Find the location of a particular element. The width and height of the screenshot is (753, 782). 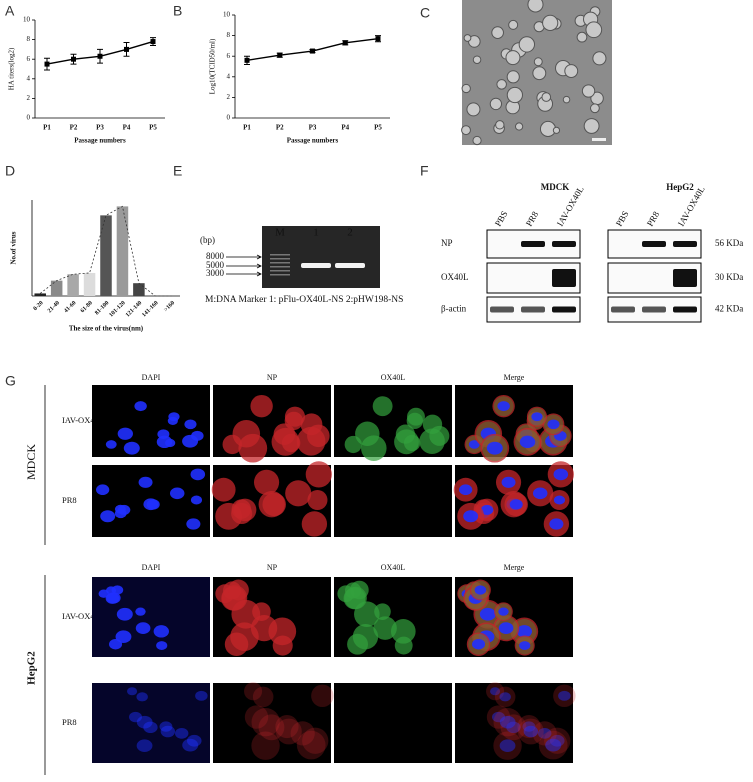

cell-line-label: MDCK is located at coordinates (555, 187).